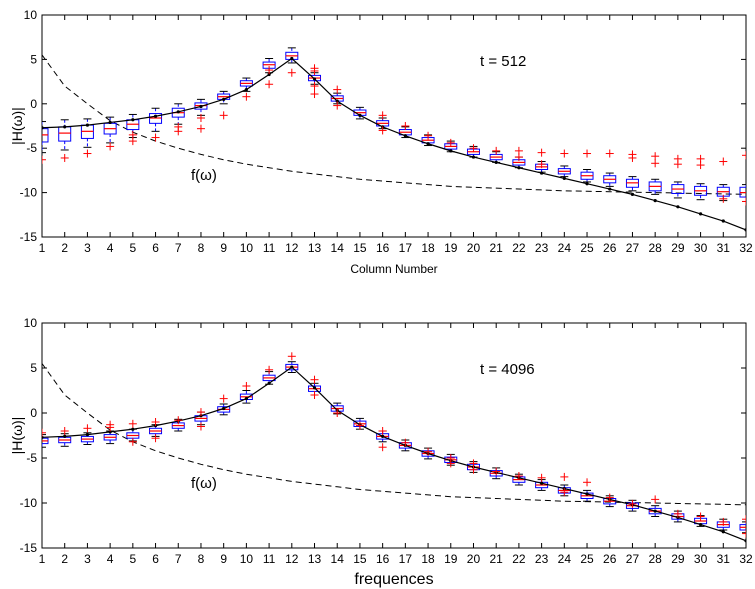  I want to click on y-tick-label: -15, so click(29, 237).